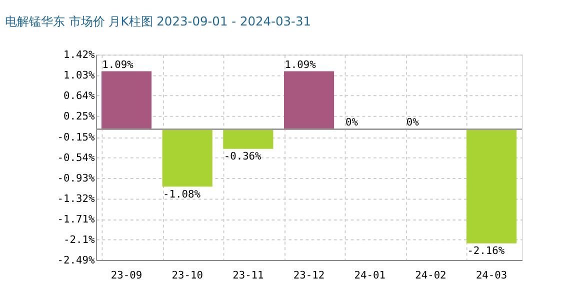 Image resolution: width=570 pixels, height=300 pixels. What do you see at coordinates (76, 158) in the screenshot?
I see `y-tick-label: -0.54%` at bounding box center [76, 158].